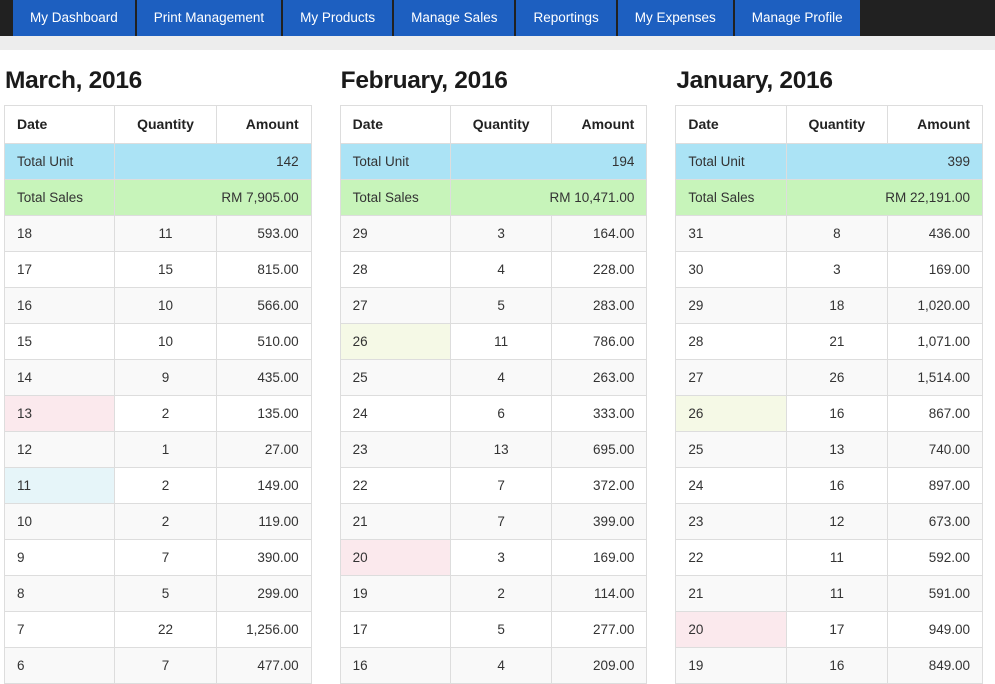 The image size is (995, 684). Describe the element at coordinates (493, 341) in the screenshot. I see `table-row: 26 11 786.00` at that location.